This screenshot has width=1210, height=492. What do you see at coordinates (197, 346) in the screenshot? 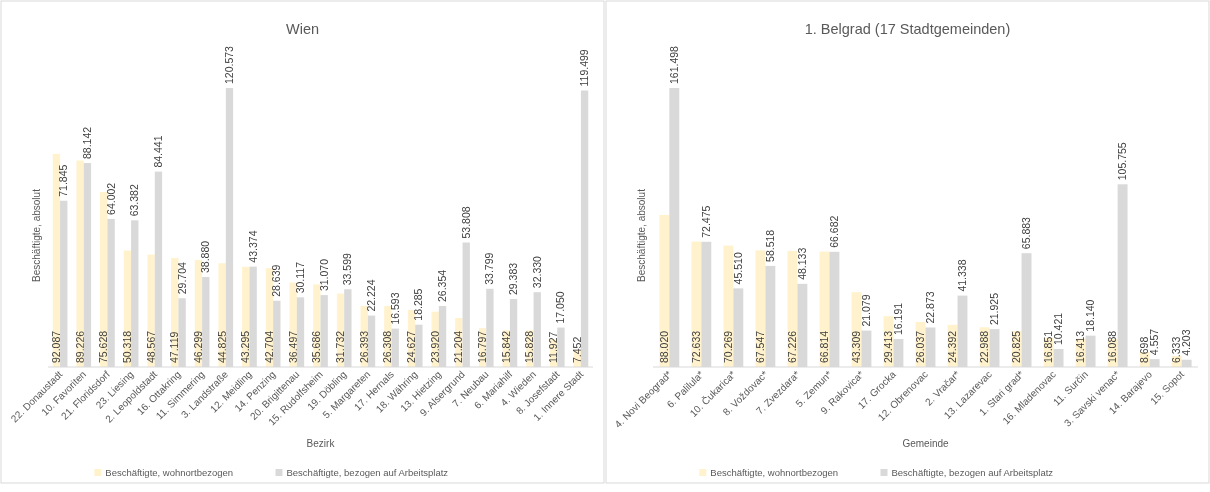
I see `data-label: 46.299` at bounding box center [197, 346].